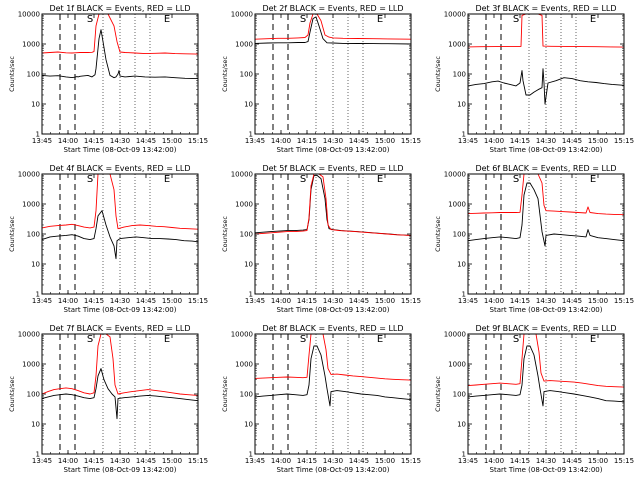  I want to click on chart-title: Det 3f BLACK = Events, RED = LLD, so click(545, 8).